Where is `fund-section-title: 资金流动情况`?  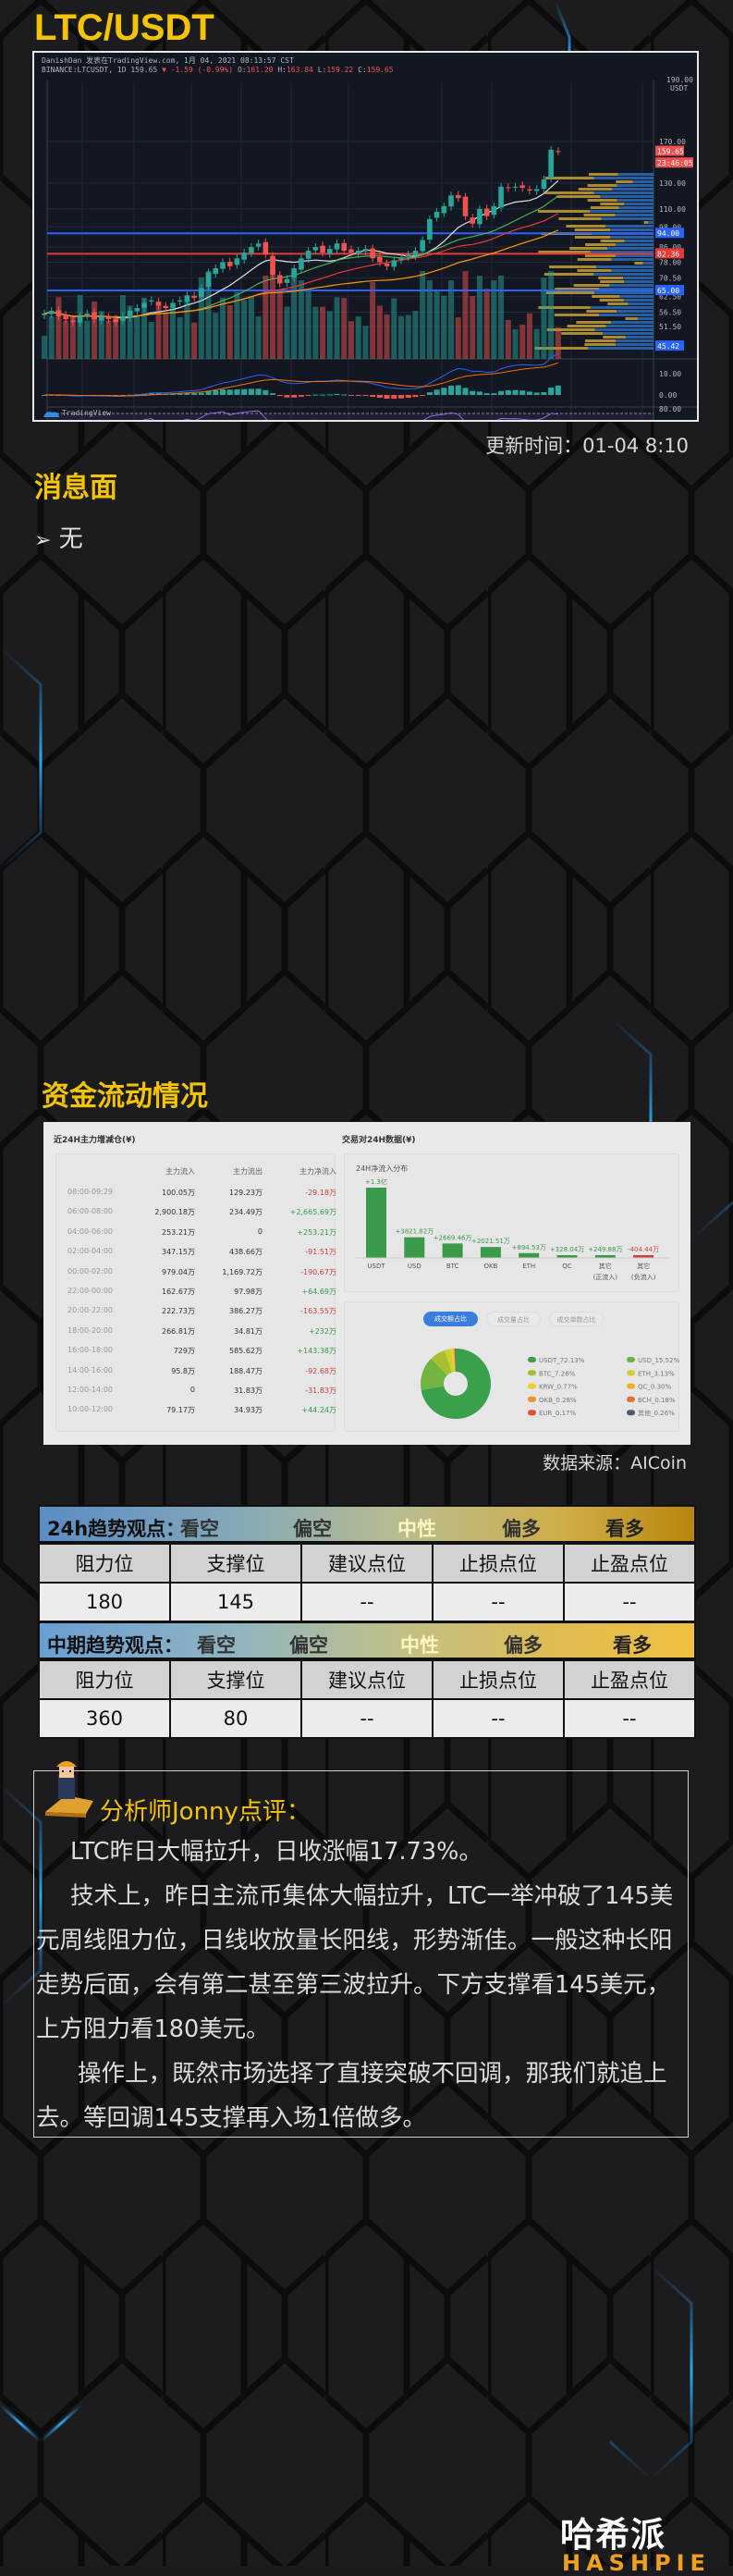
fund-section-title: 资金流动情况 is located at coordinates (125, 1096).